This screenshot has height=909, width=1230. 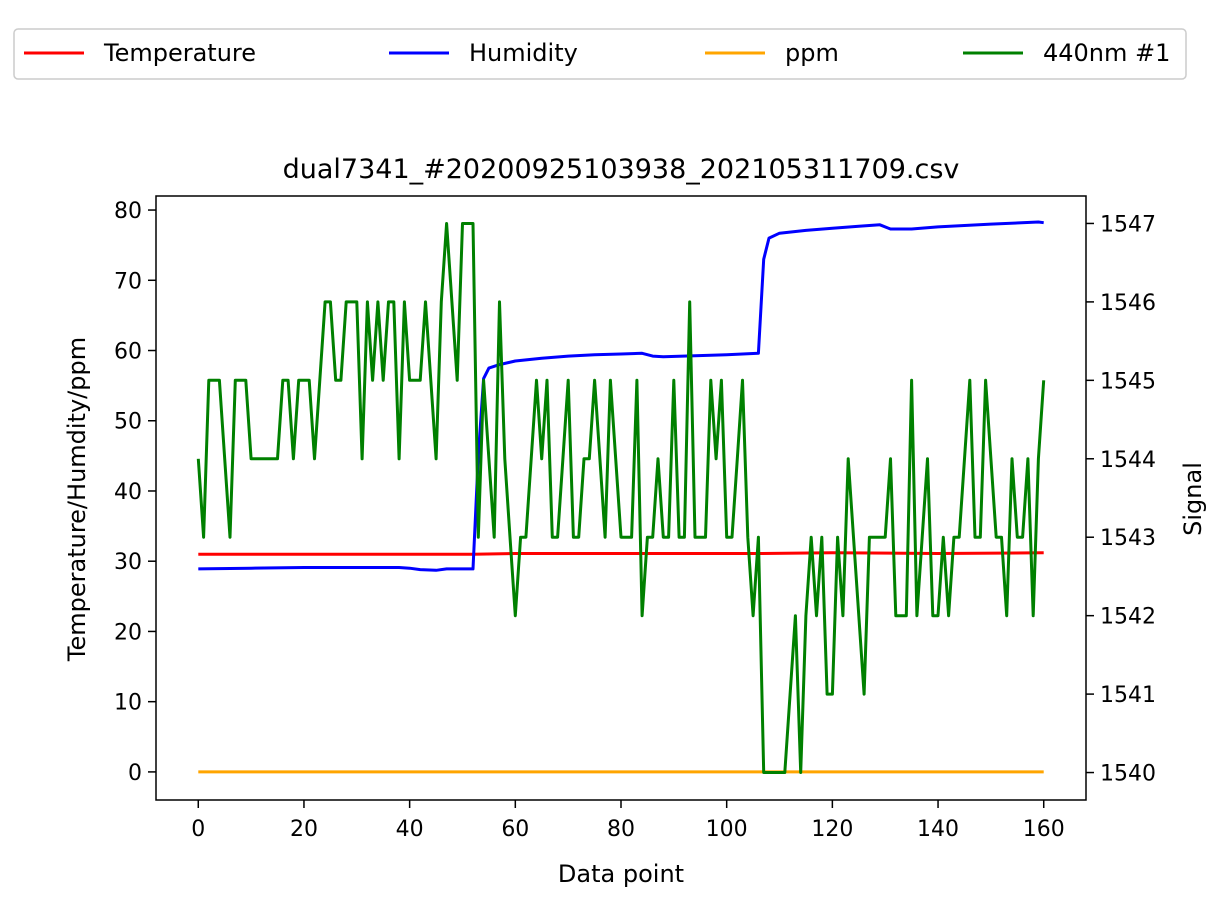 I want to click on y-tick-label-left: 70, so click(x=128, y=281).